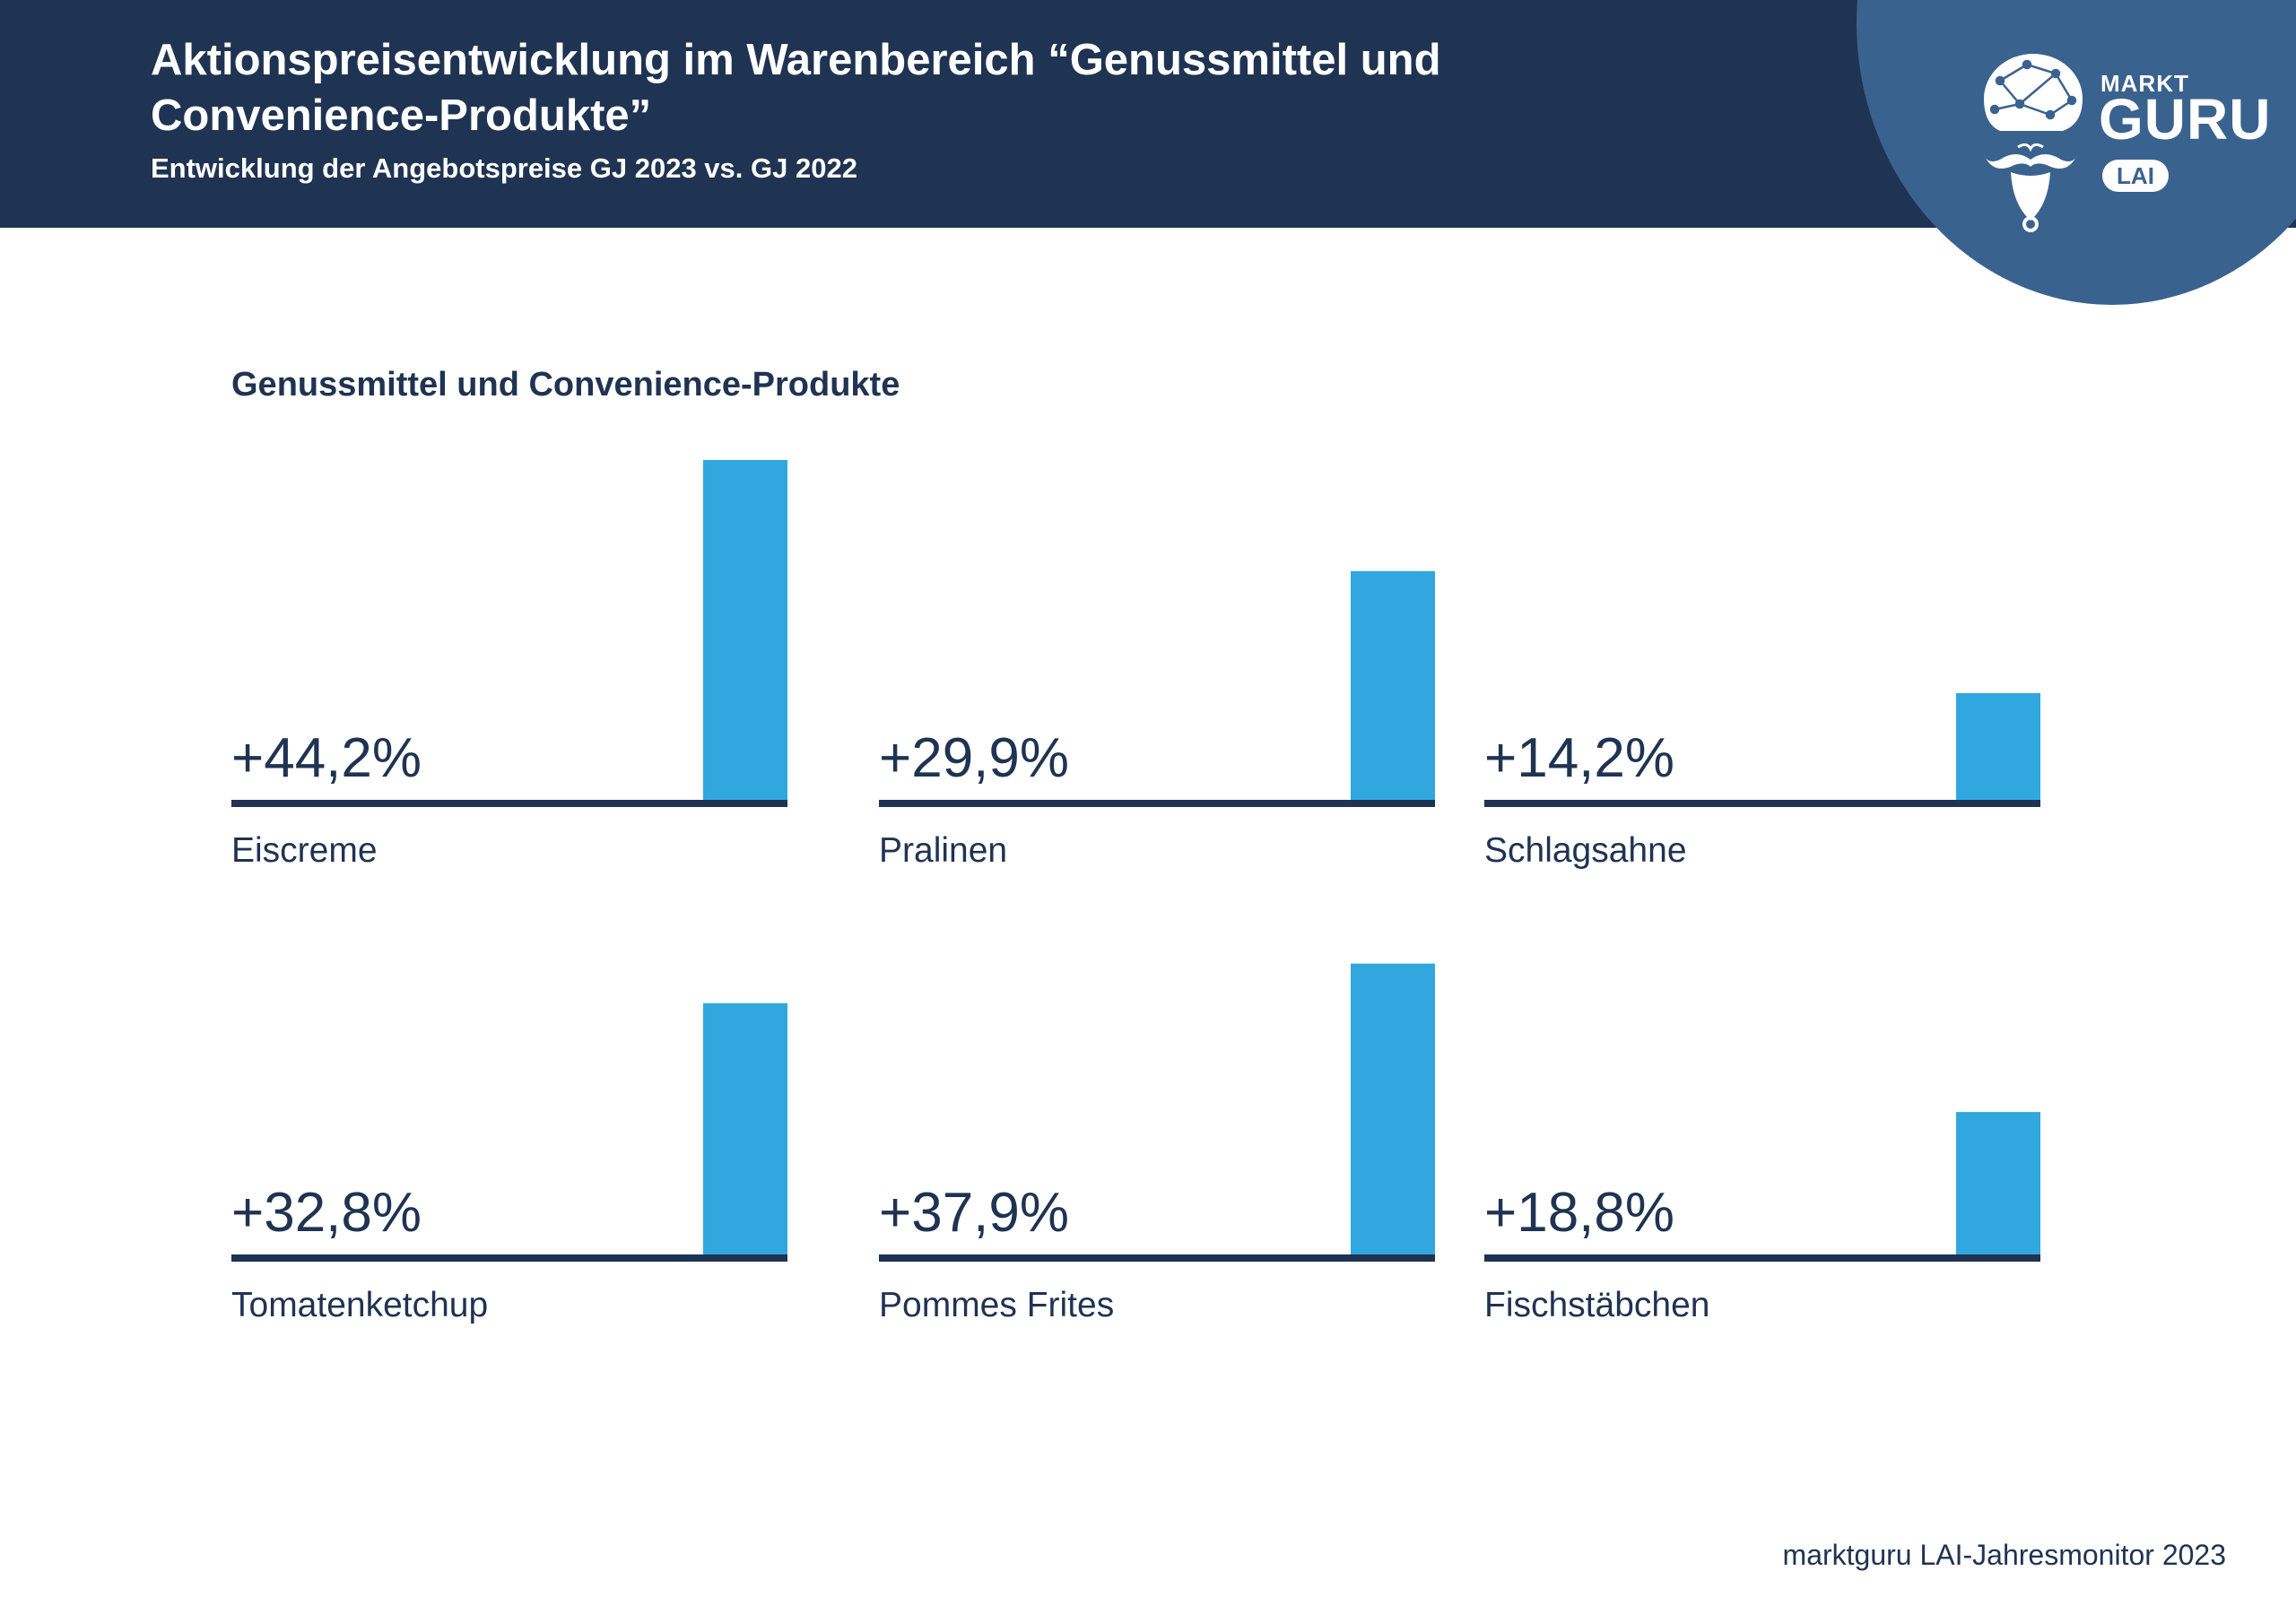 The width and height of the screenshot is (2296, 1623). What do you see at coordinates (1762, 1258) in the screenshot?
I see `baseline-fischstaebchen` at bounding box center [1762, 1258].